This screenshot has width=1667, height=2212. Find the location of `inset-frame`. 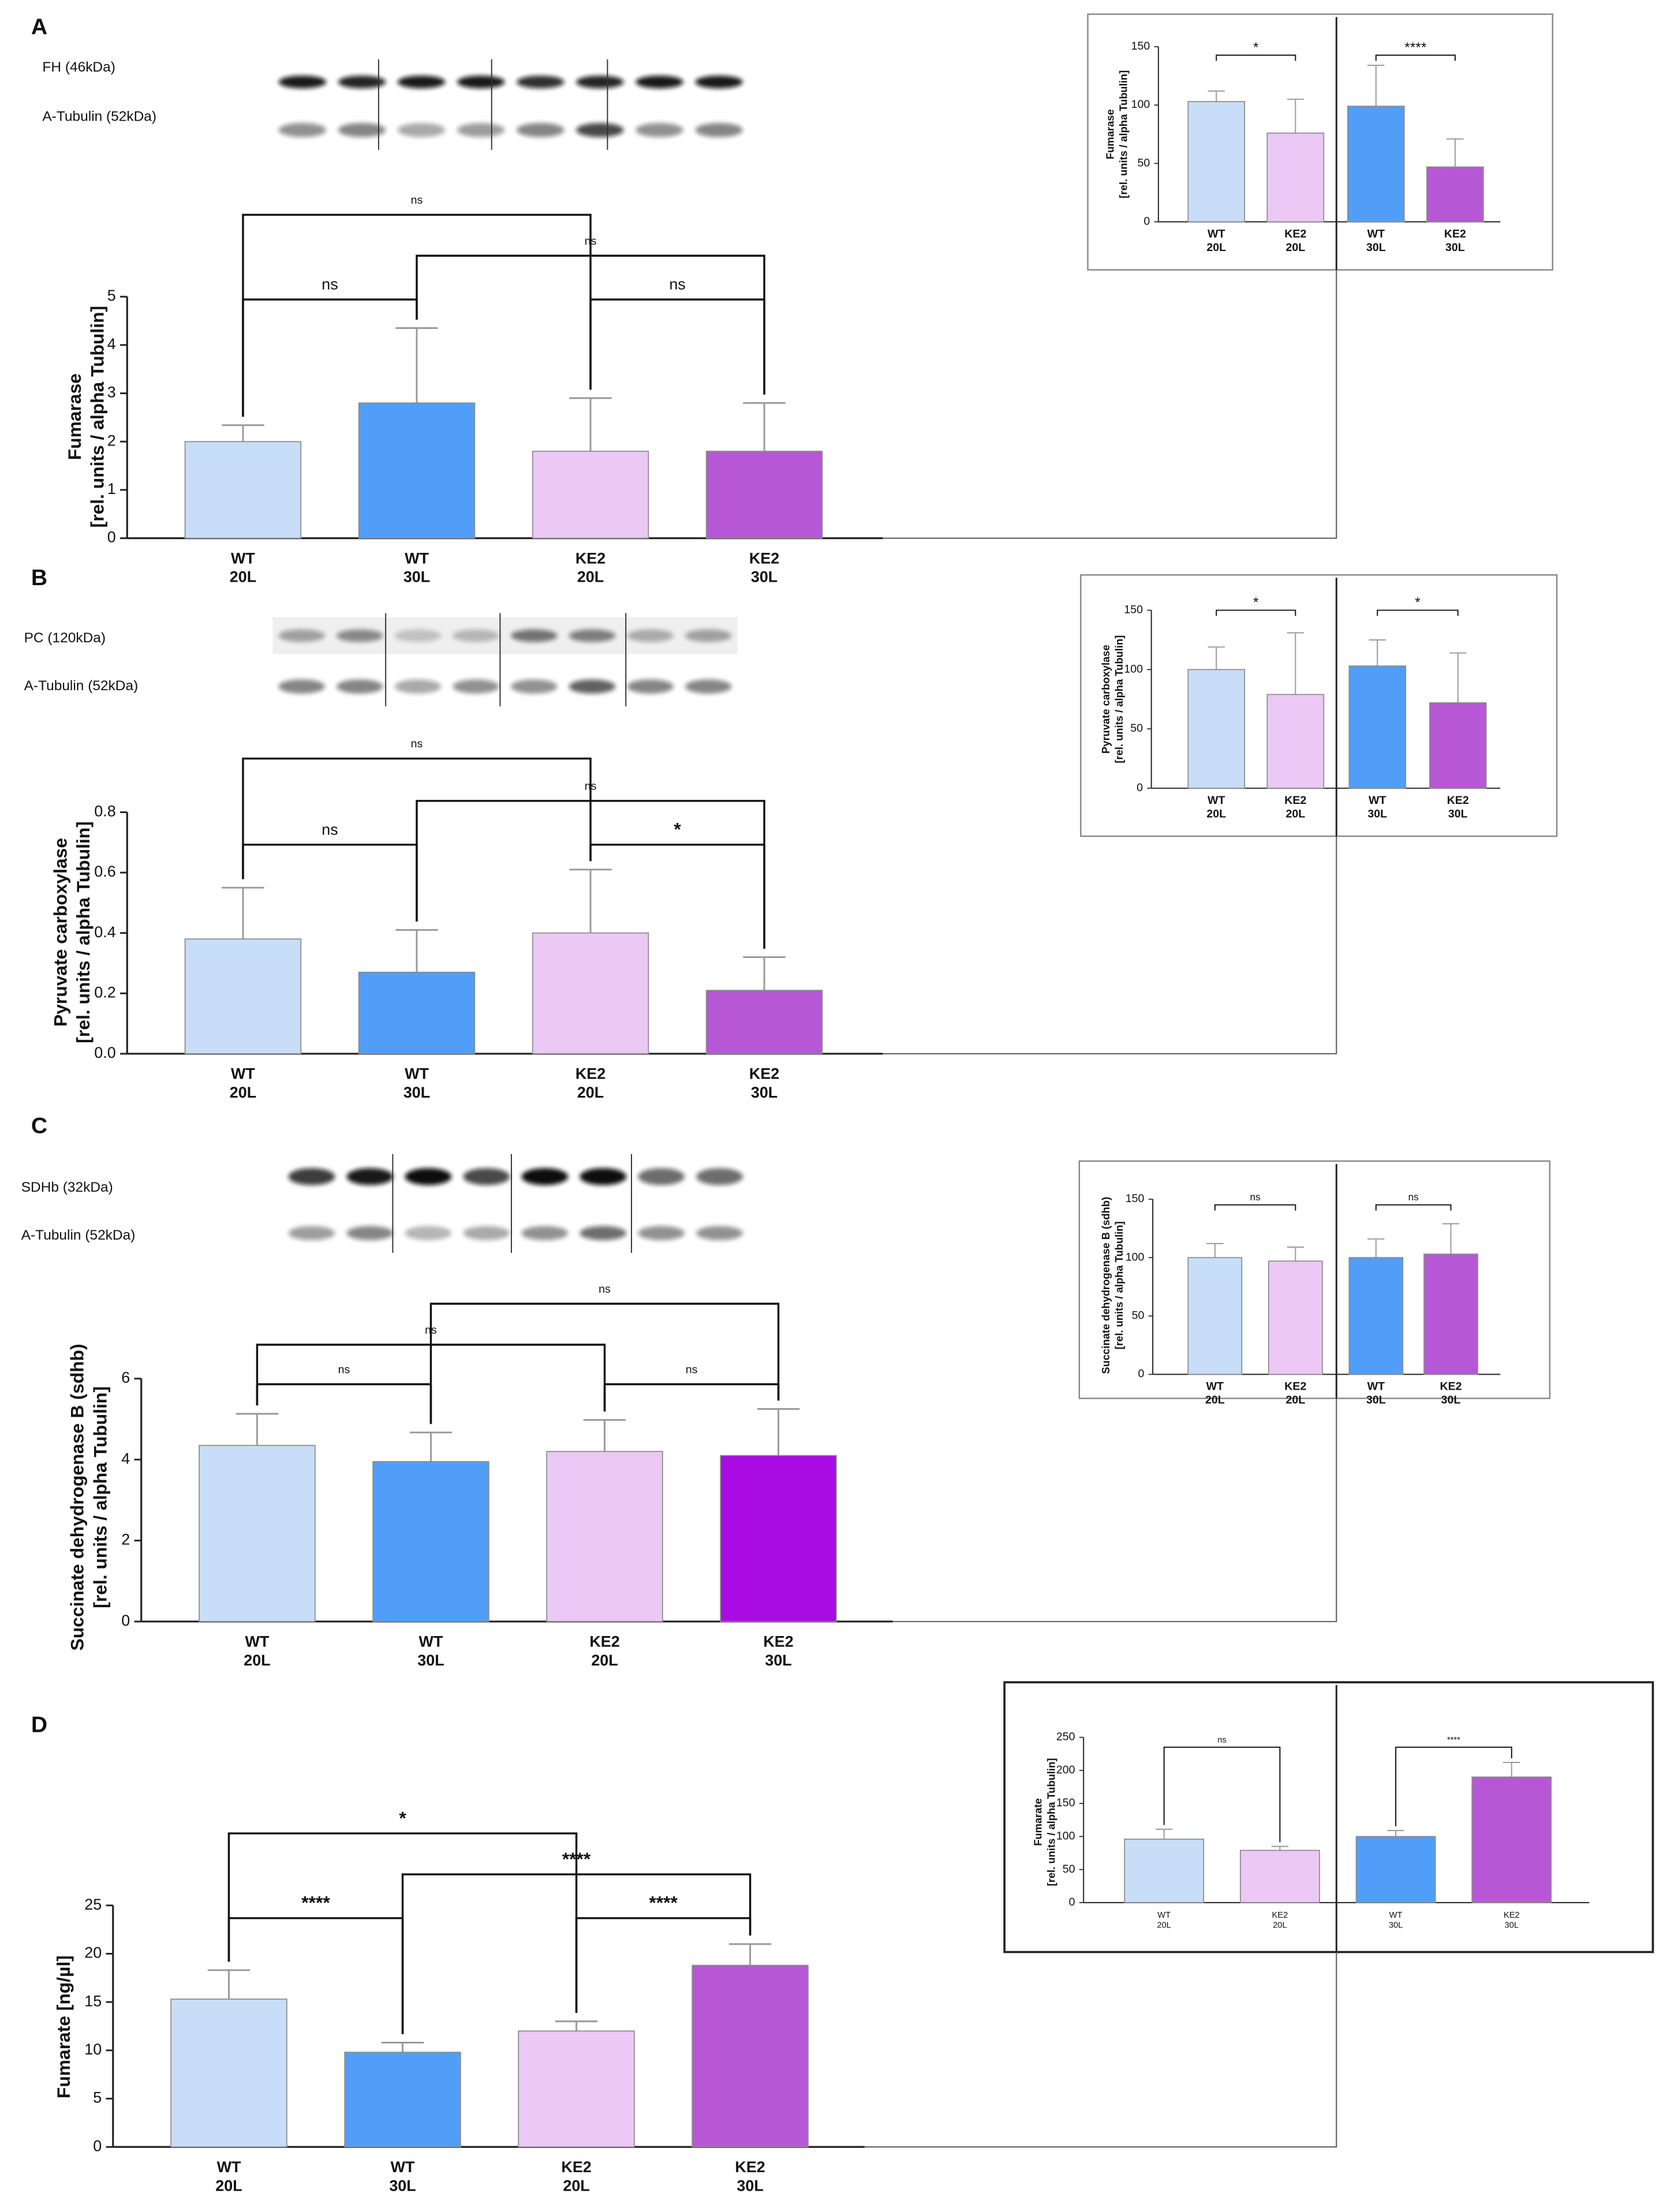

inset-frame is located at coordinates (1314, 1279).